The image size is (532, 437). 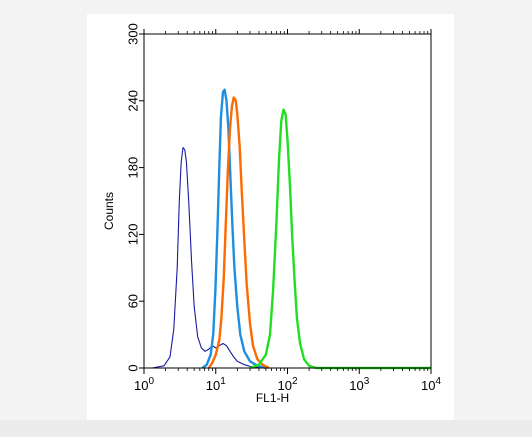 What do you see at coordinates (272, 398) in the screenshot?
I see `x-axis-label: FL1-H` at bounding box center [272, 398].